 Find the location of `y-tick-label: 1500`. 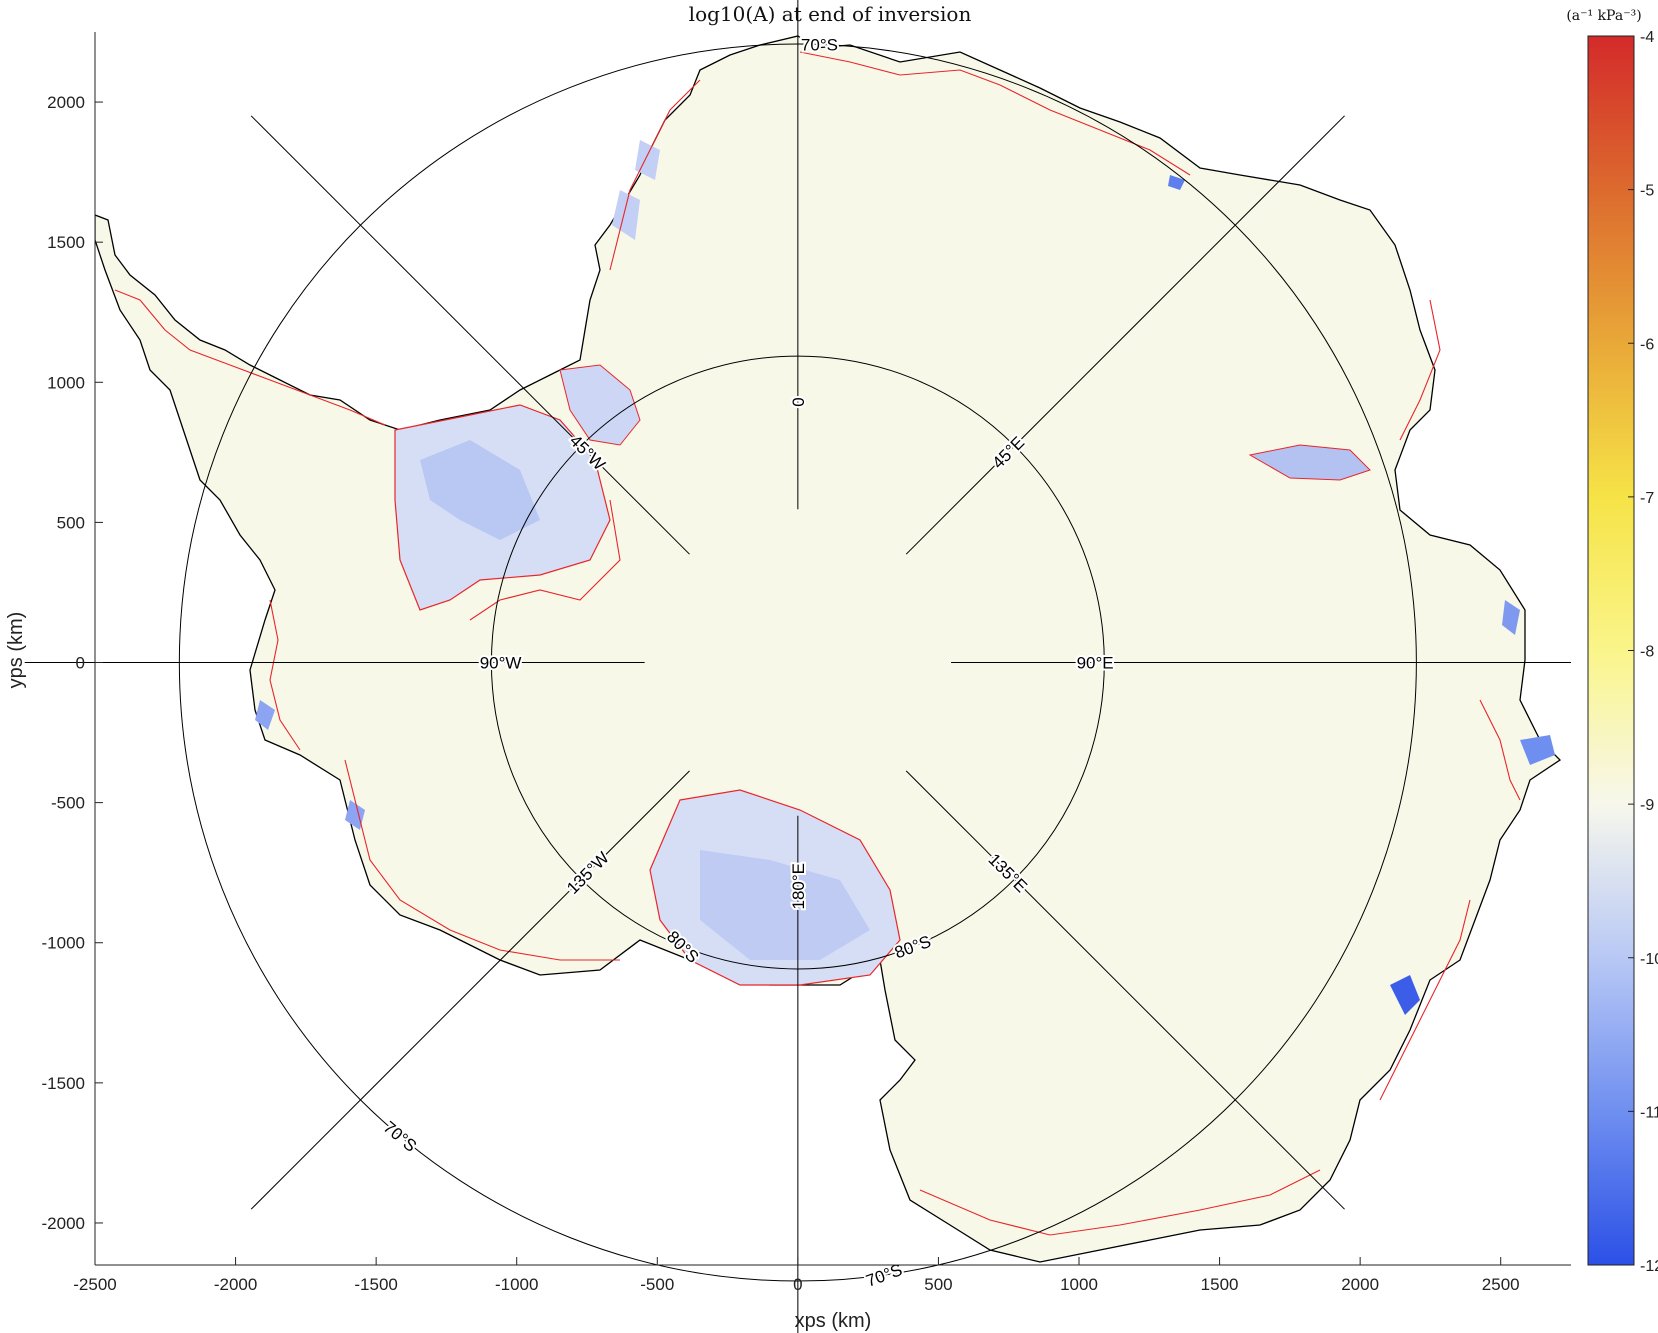

y-tick-label: 1500 is located at coordinates (66, 242).